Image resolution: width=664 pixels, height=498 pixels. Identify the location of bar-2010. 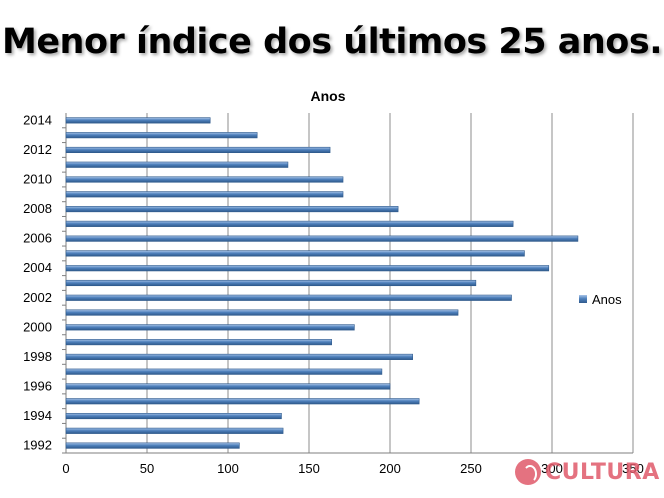
(204, 179).